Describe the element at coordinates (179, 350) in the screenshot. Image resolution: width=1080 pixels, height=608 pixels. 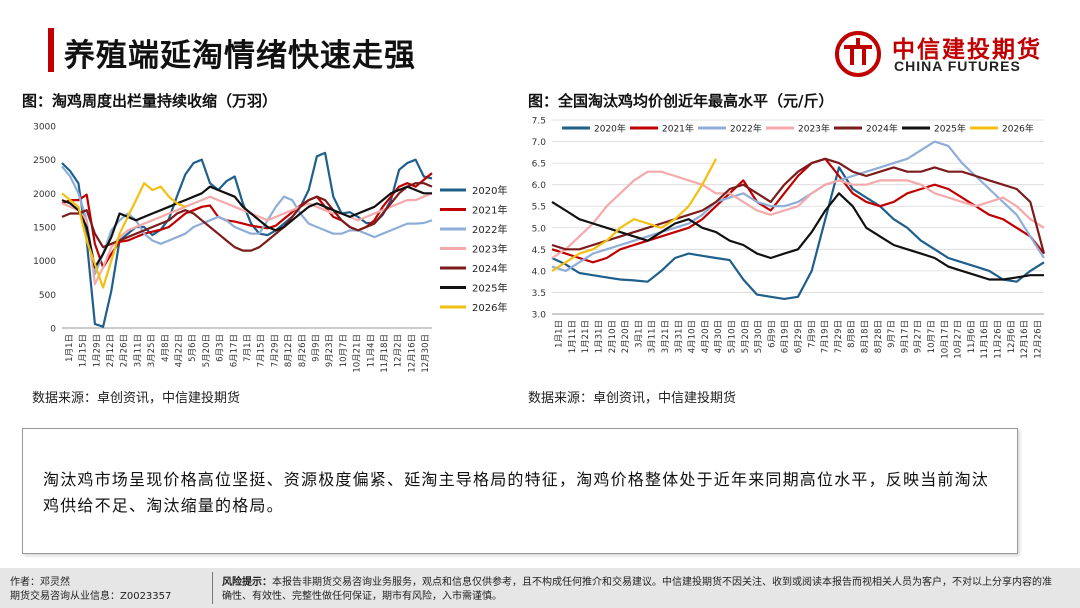
I see `chart1-x-tick-label: 4月22日` at that location.